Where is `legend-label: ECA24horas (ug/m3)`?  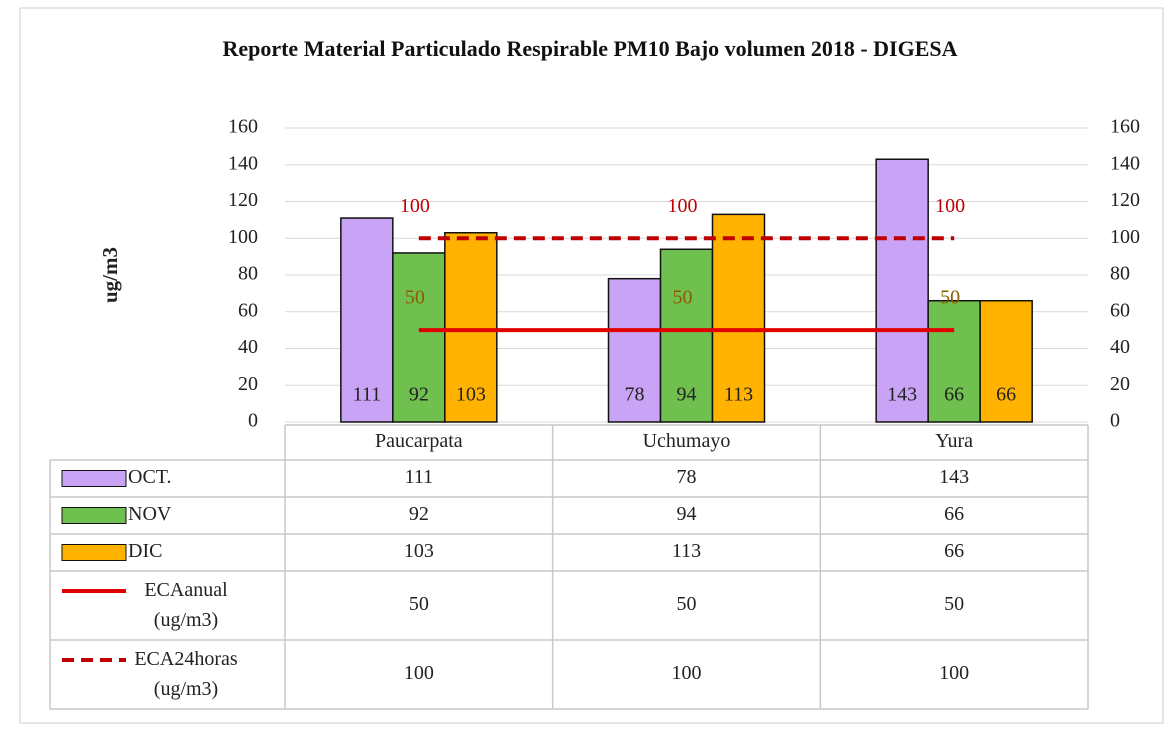
legend-label: ECA24horas (ug/m3) is located at coordinates (186, 674).